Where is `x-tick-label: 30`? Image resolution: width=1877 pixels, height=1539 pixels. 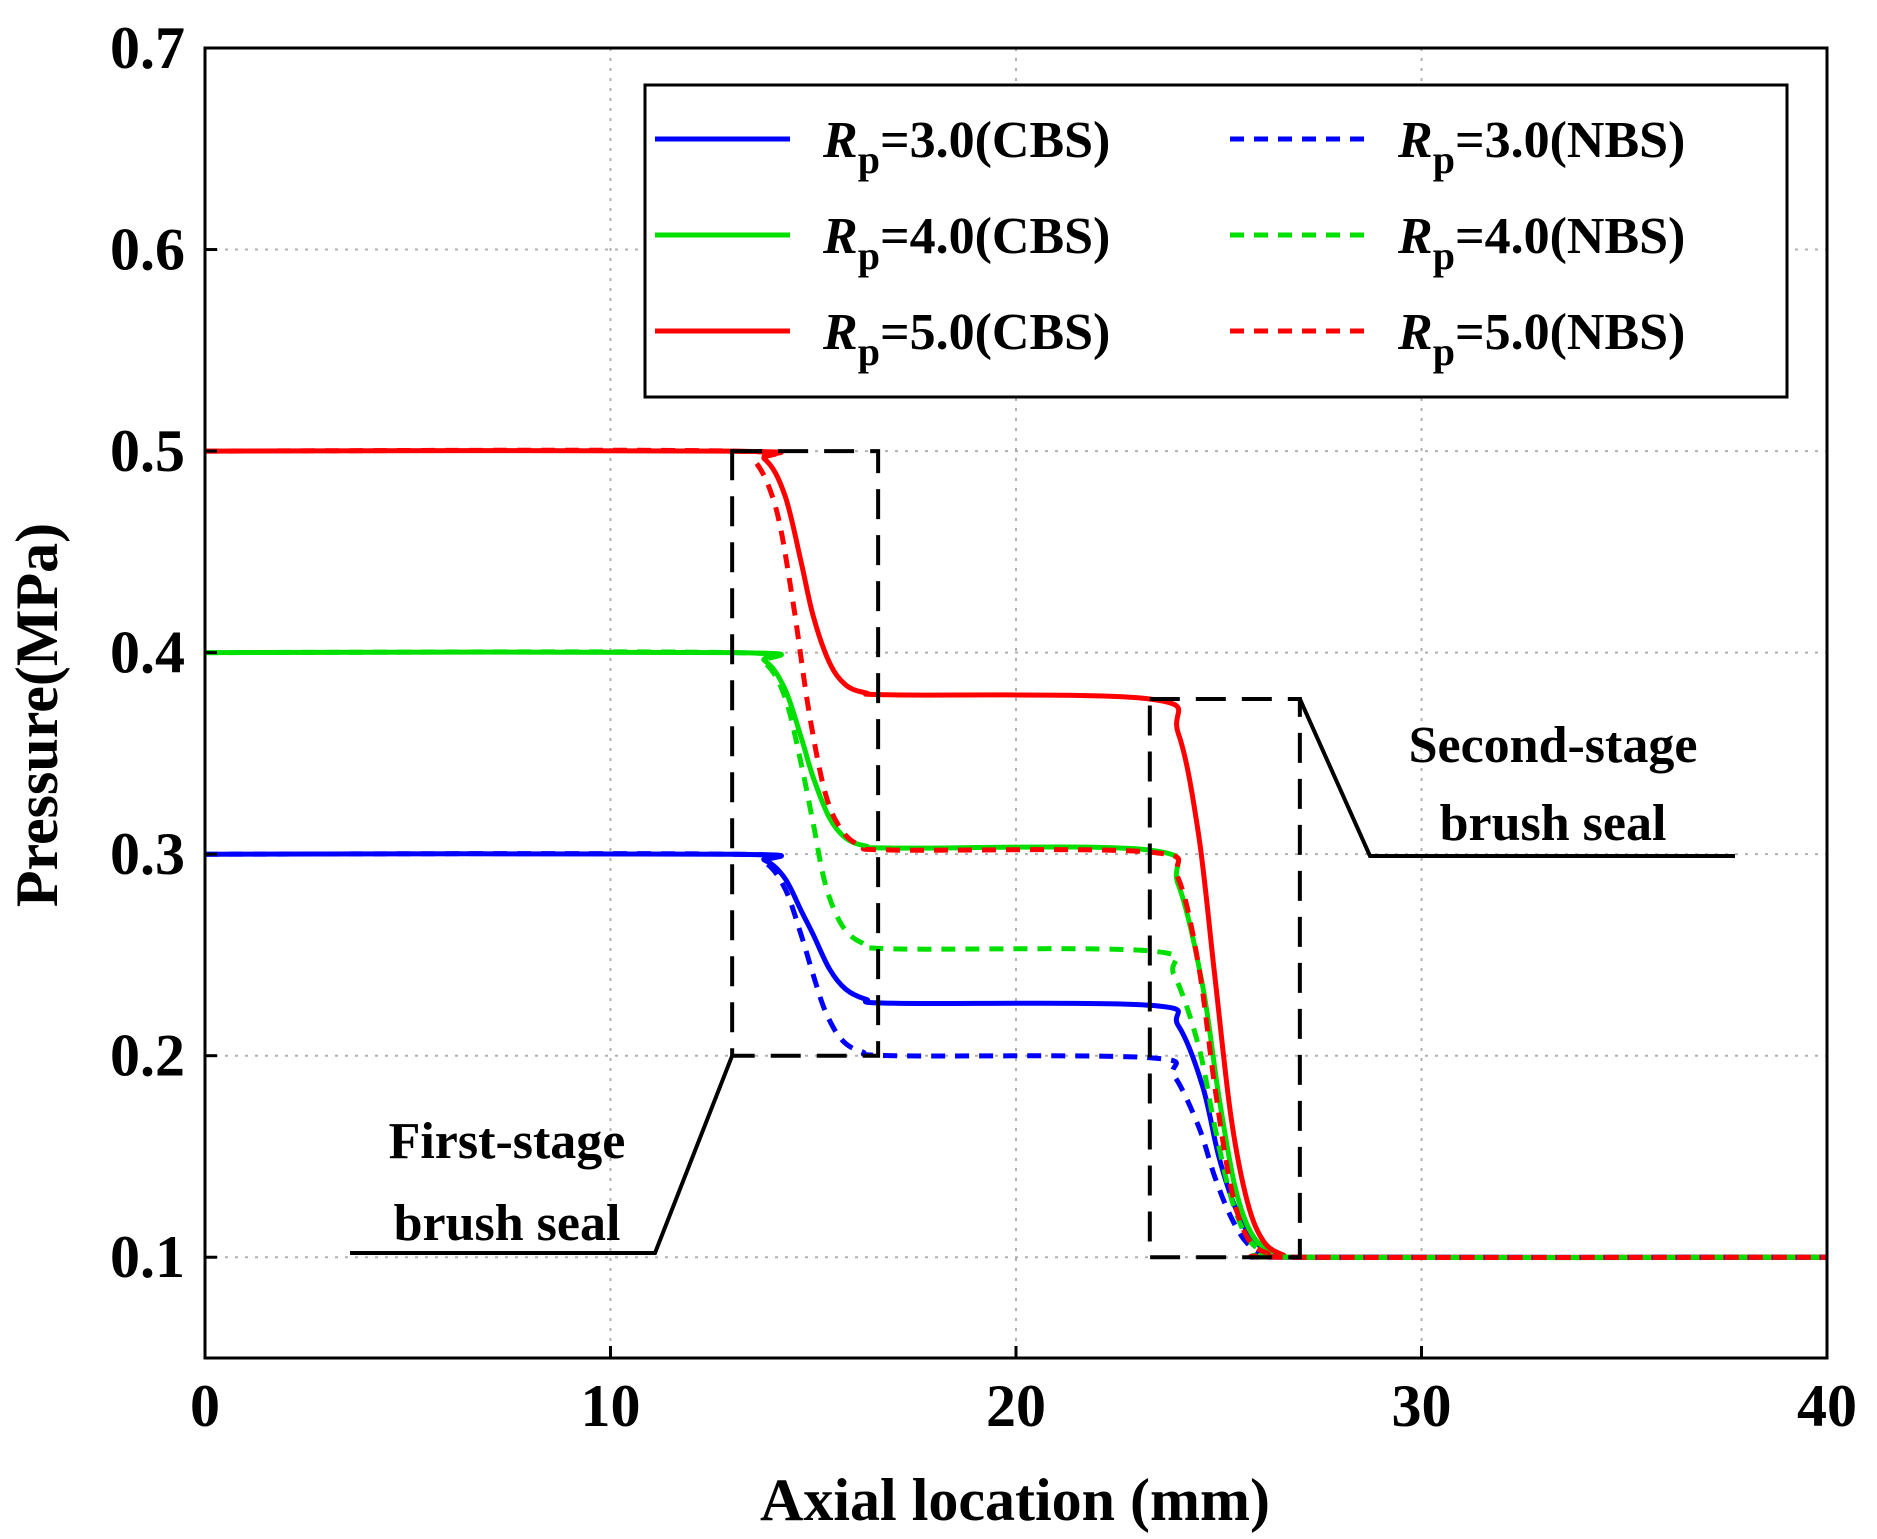
x-tick-label: 30 is located at coordinates (1422, 1406).